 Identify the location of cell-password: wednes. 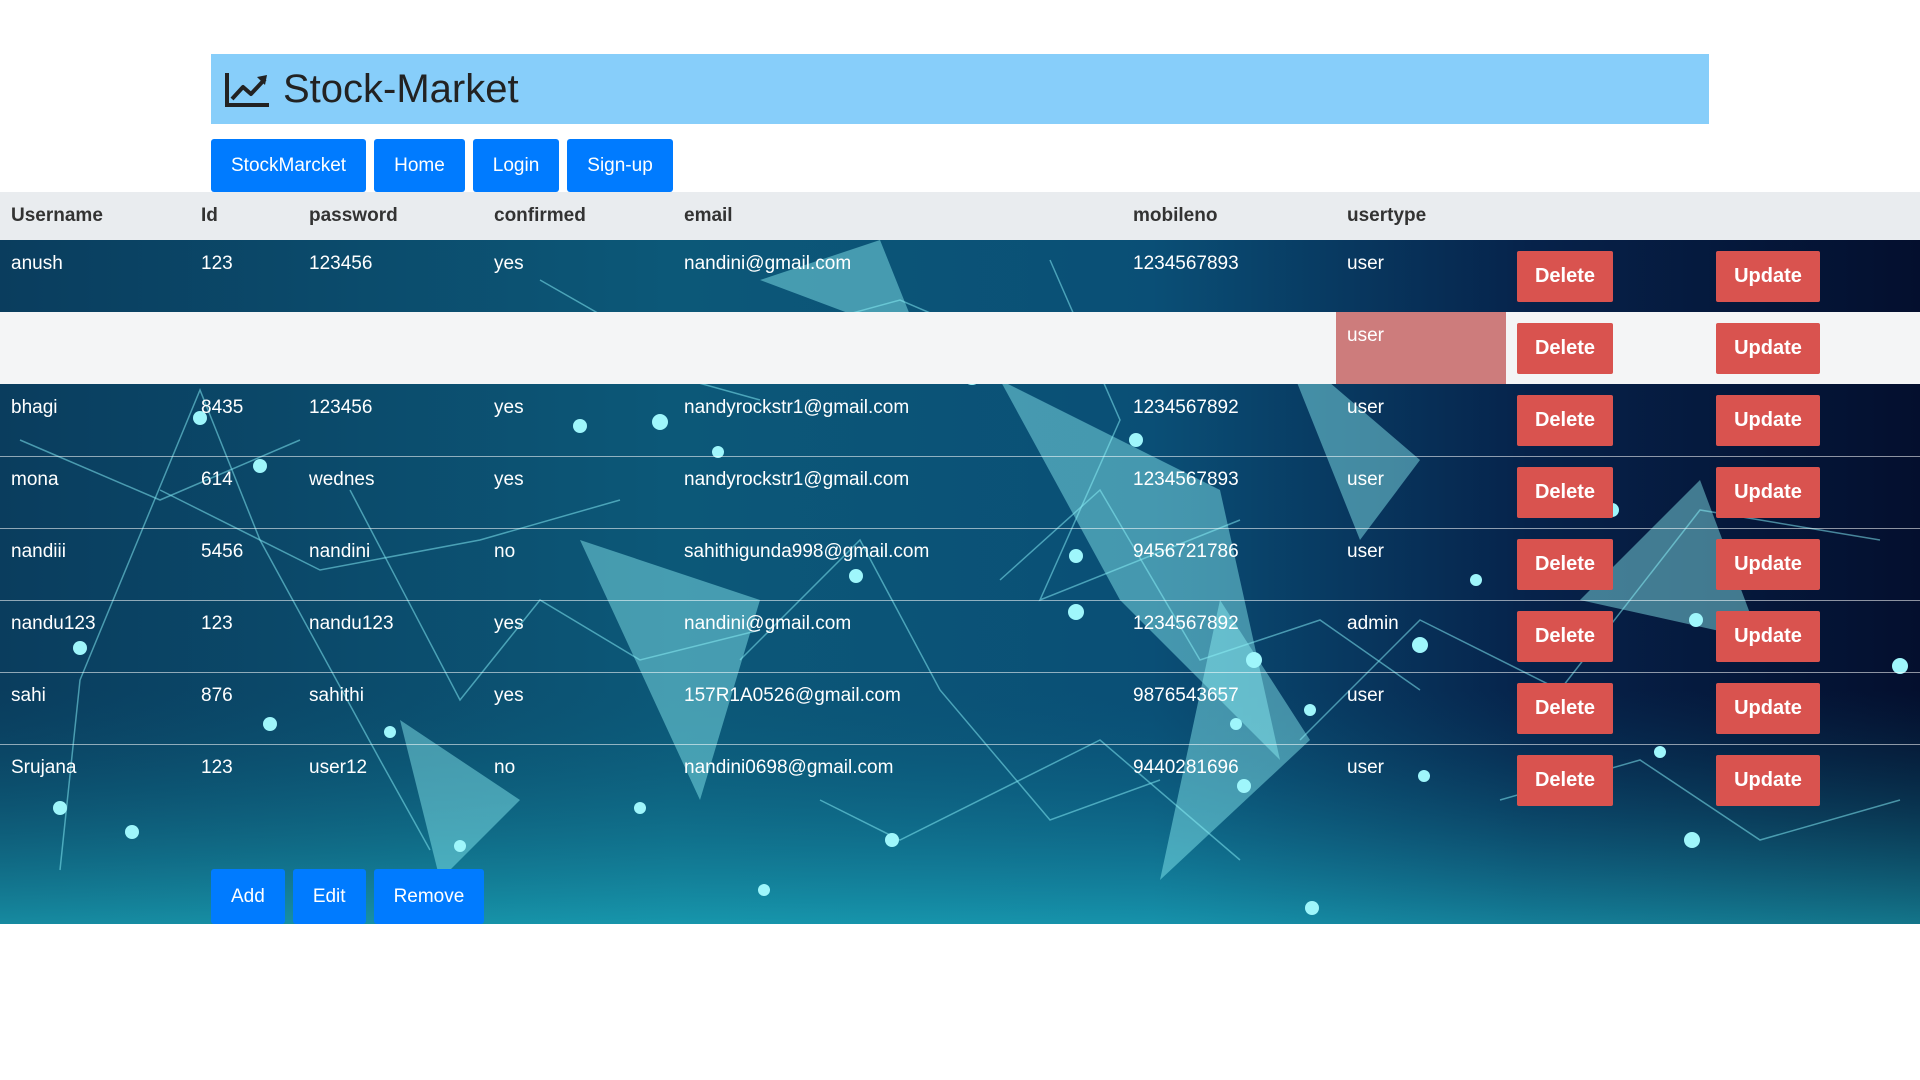
(342, 479).